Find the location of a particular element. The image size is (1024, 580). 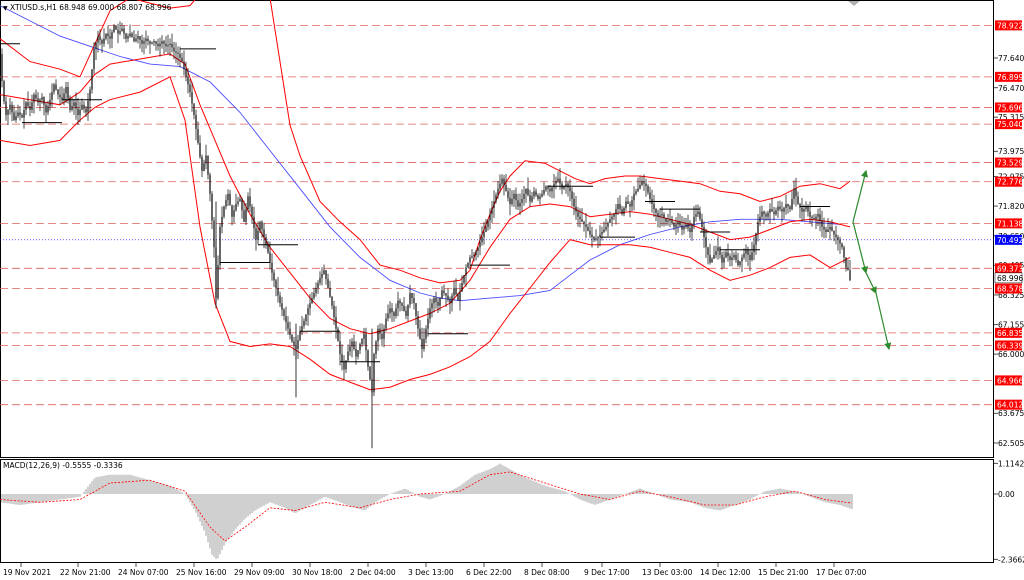

collapse-triangle-icon: ▼ is located at coordinates (5, 8).